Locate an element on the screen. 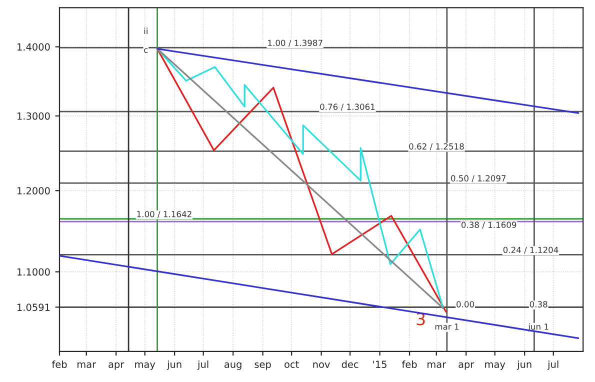  ref-line-label: 0.76 / 1.3061 is located at coordinates (347, 107).